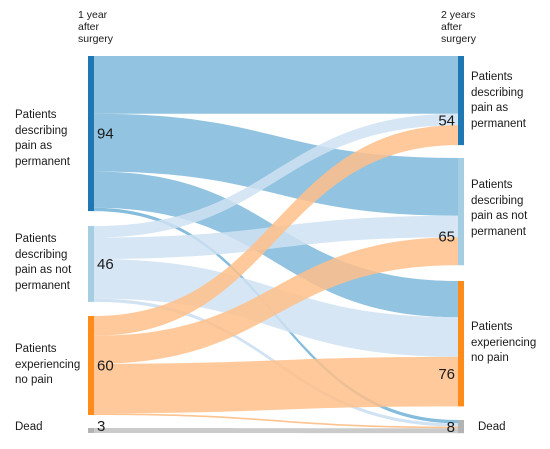 The width and height of the screenshot is (550, 449). What do you see at coordinates (492, 427) in the screenshot?
I see `right-label-dead: Dead` at bounding box center [492, 427].